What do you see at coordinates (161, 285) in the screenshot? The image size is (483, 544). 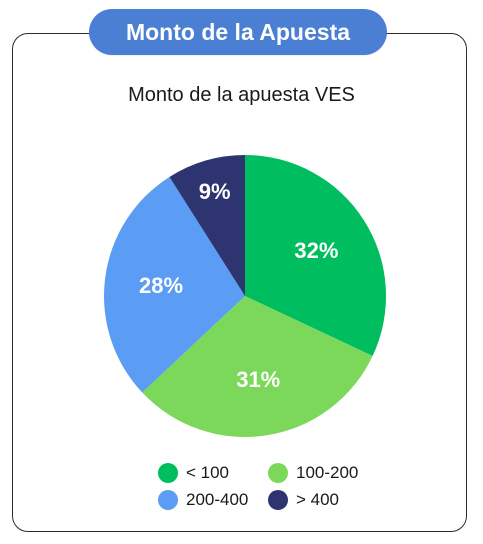 I see `pie-label-200-400: 28%` at bounding box center [161, 285].